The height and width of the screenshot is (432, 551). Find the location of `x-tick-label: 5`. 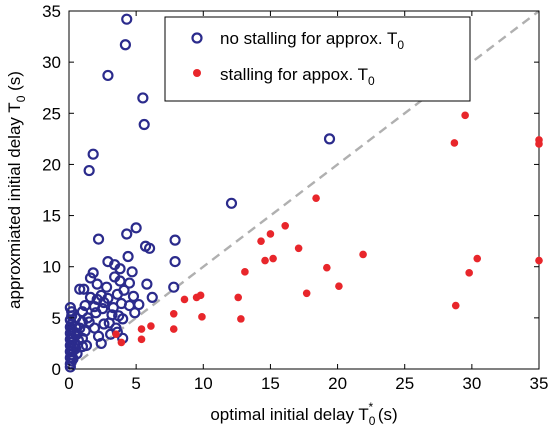

x-tick-label: 5 is located at coordinates (135, 383).